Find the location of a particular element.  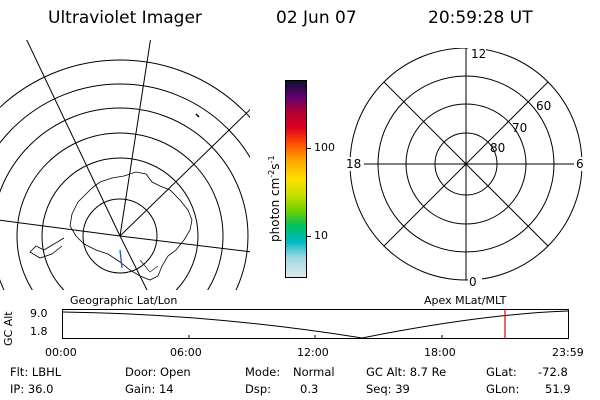

altitude-xtick-1800: 18:00 is located at coordinates (440, 352).